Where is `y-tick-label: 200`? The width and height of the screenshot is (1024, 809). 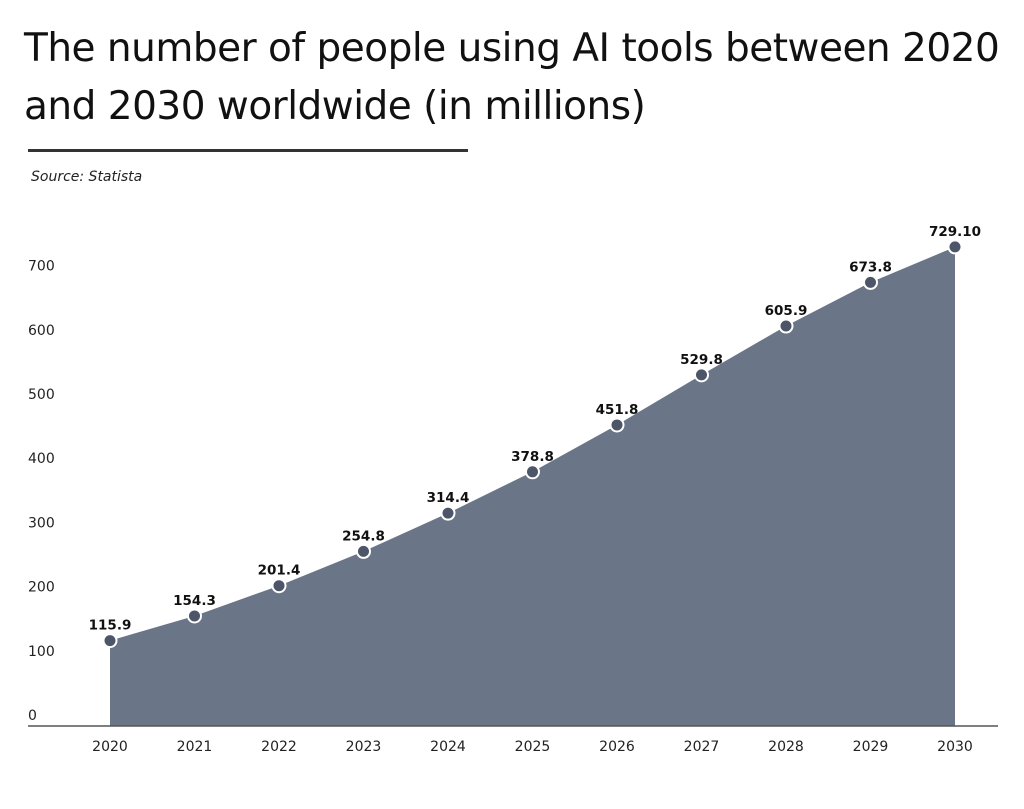
y-tick-label: 200 is located at coordinates (41, 588).